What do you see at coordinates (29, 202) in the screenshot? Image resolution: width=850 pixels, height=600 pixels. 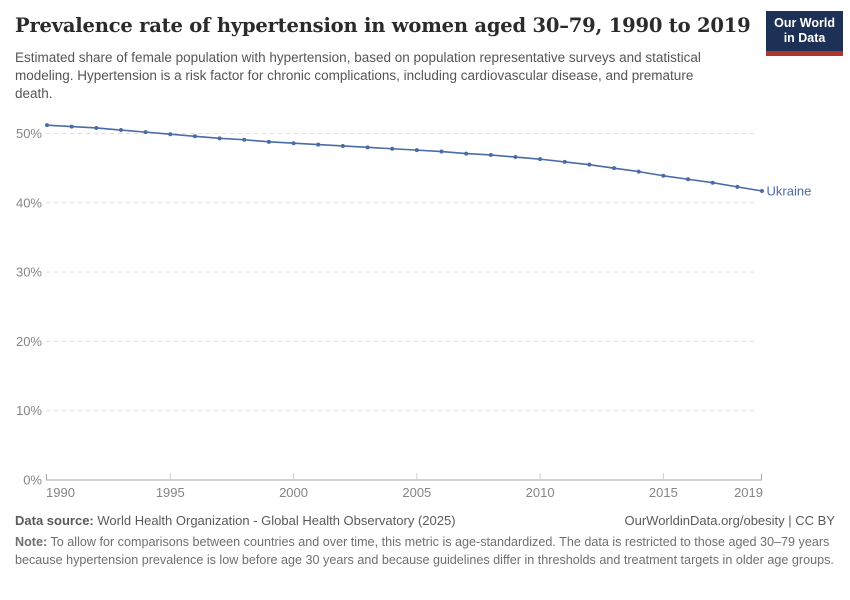 I see `y-axis-label-40: 40%` at bounding box center [29, 202].